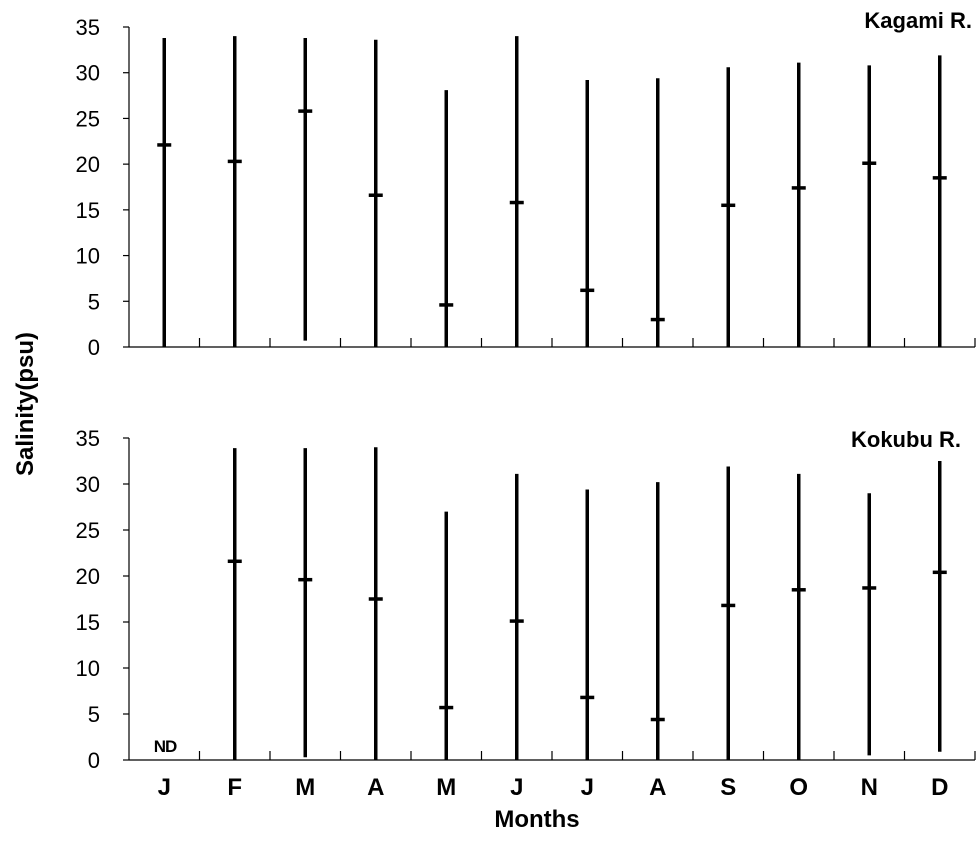 This screenshot has height=845, width=977. Describe the element at coordinates (536, 819) in the screenshot. I see `x-axis-title: Months` at that location.